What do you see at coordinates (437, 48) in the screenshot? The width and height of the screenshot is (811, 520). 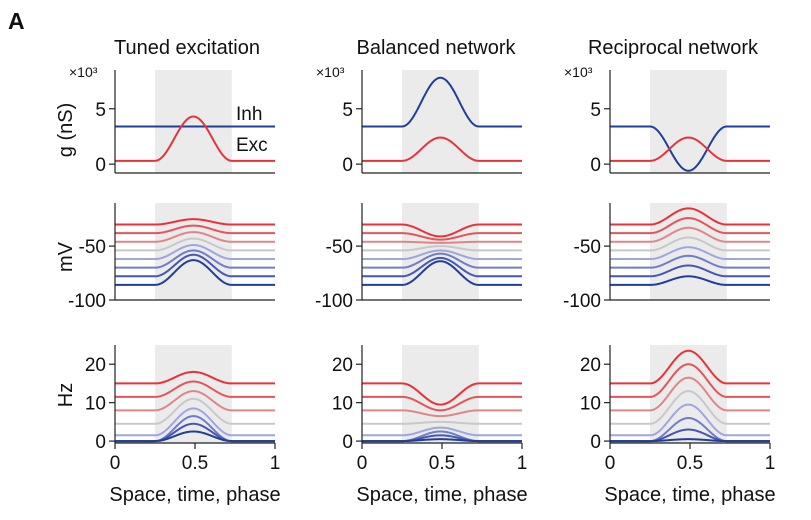 I see `column-title-balanced-network: Balanced network` at bounding box center [437, 48].